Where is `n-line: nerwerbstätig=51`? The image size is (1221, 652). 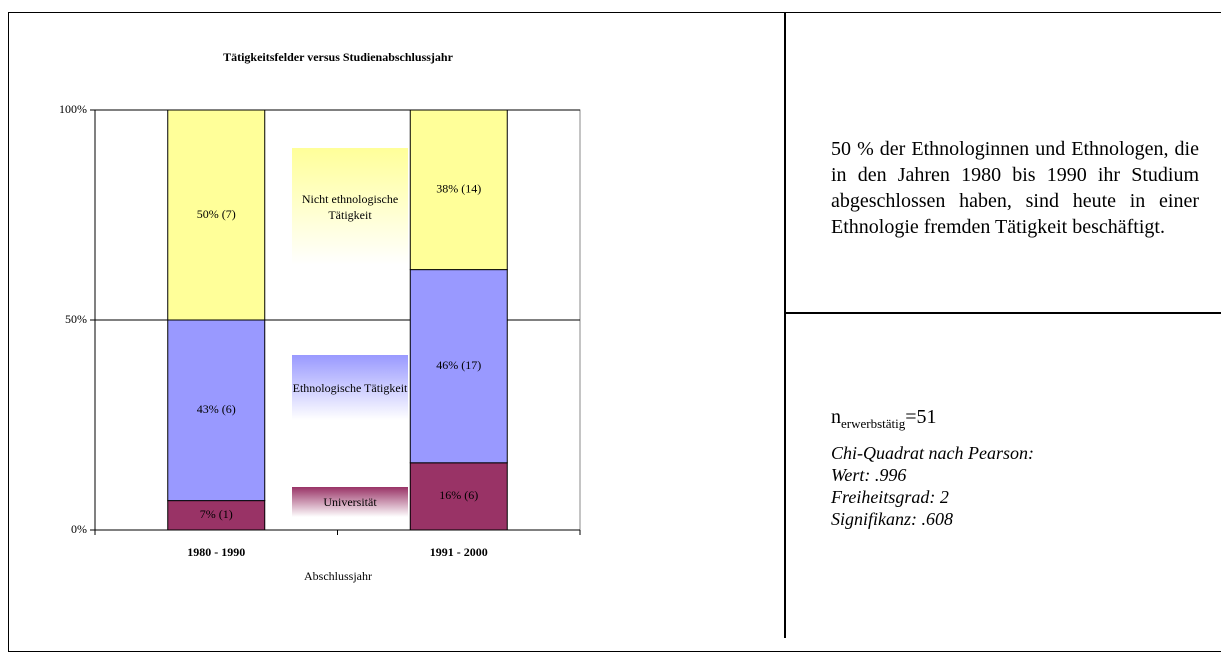 n-line: nerwerbstätig=51 is located at coordinates (932, 419).